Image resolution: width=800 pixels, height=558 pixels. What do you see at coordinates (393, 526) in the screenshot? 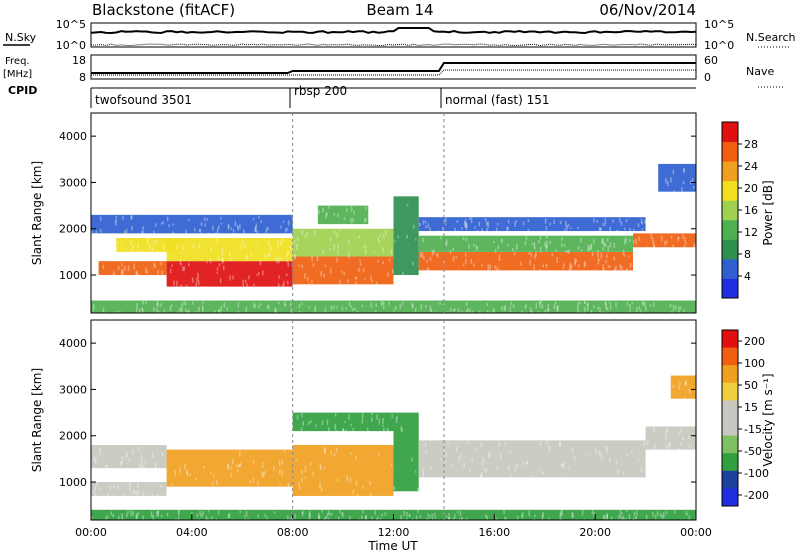
I see `time-x-axis: 00:00 04:00 08:00 12:00 16:00 20:00 00:00` at bounding box center [393, 526].